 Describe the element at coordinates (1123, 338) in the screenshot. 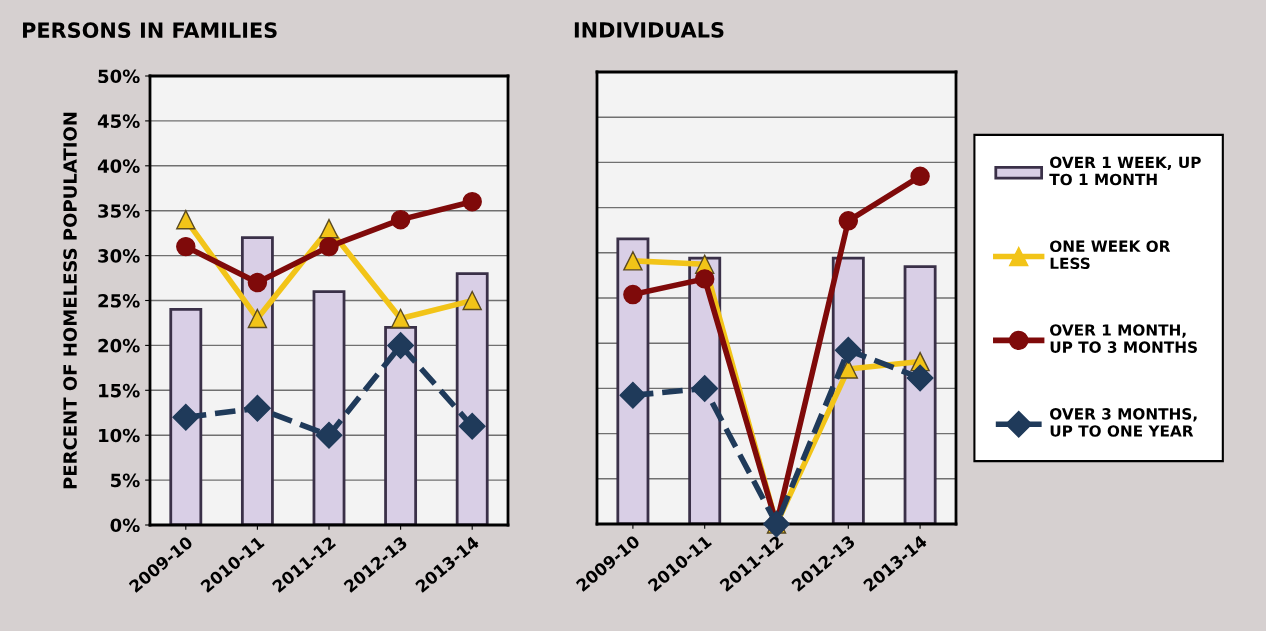

I see `legend-label: OVER 1 MONTH, UP TO 3 MONTHS` at that location.